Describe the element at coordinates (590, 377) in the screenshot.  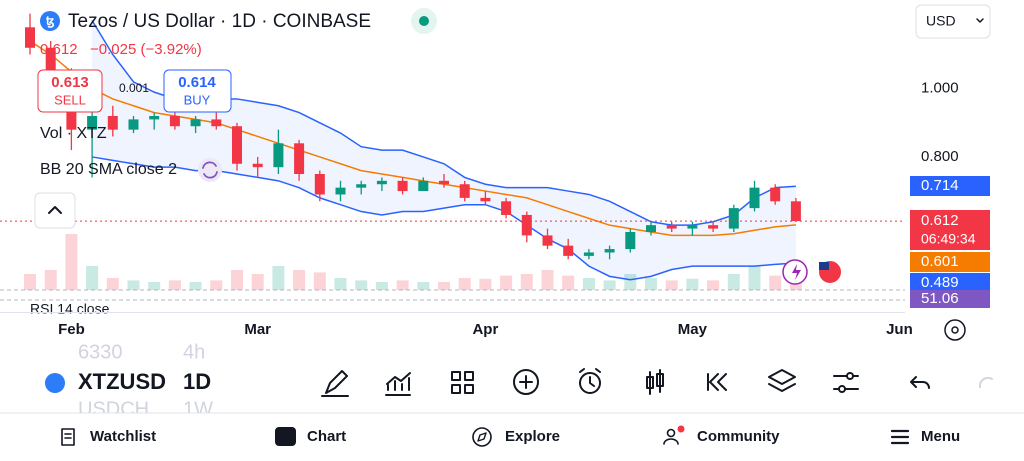
I see `clock-hands` at that location.